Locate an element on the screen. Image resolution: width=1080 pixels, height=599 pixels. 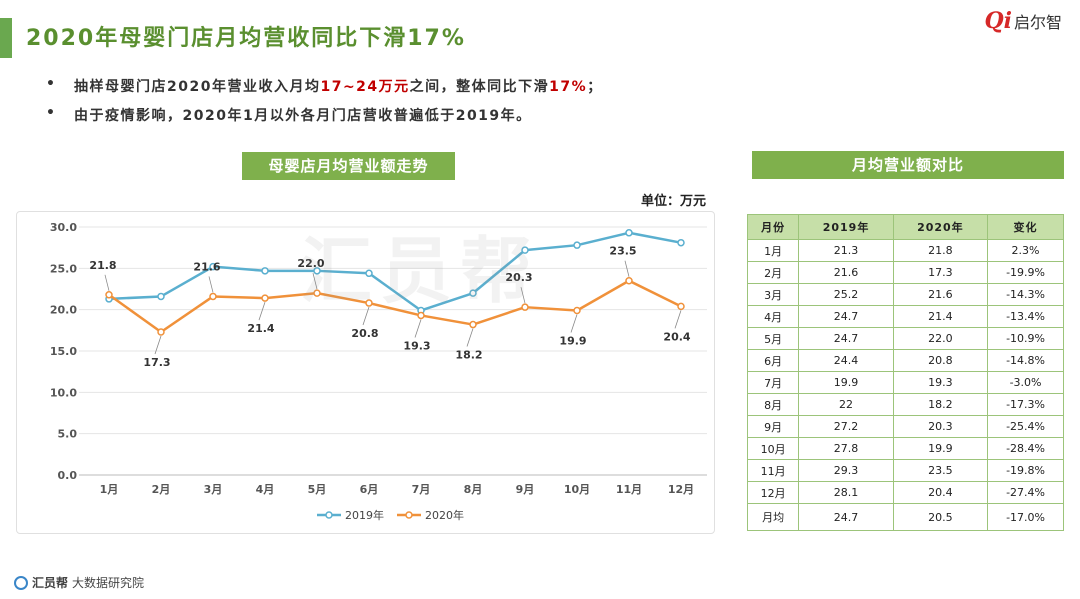
table-row: 10月 27.8 19.9 -28.4% is located at coordinates (905, 448).